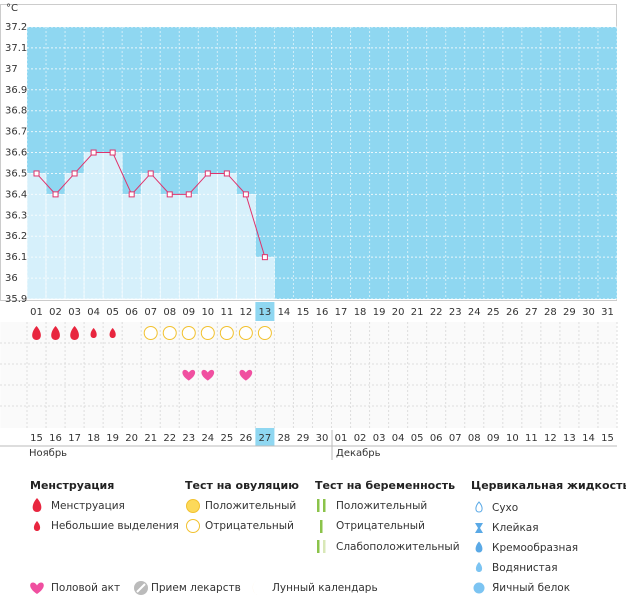 The width and height of the screenshot is (626, 599). Describe the element at coordinates (16, 194) in the screenshot. I see `y-tick-label: 36.4` at that location.